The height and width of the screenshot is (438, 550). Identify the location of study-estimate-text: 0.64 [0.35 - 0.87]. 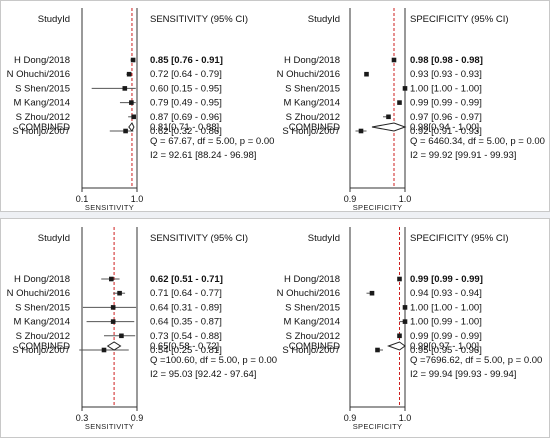
(186, 322).